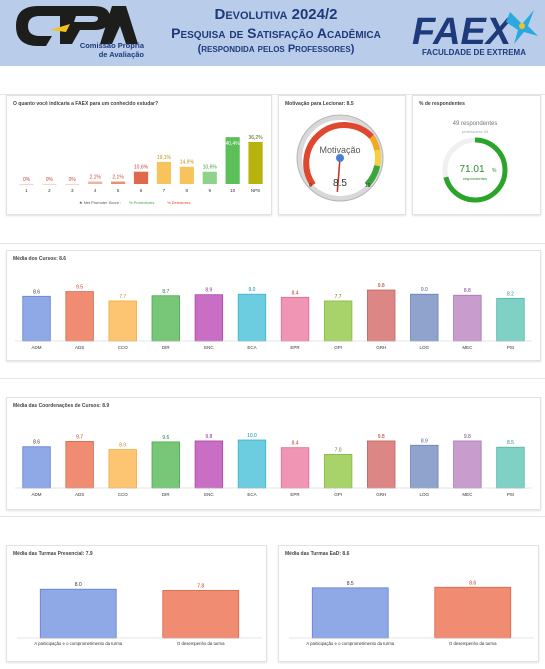 The image size is (545, 669). I want to click on respondents-count: 49 respondentes, so click(475, 124).